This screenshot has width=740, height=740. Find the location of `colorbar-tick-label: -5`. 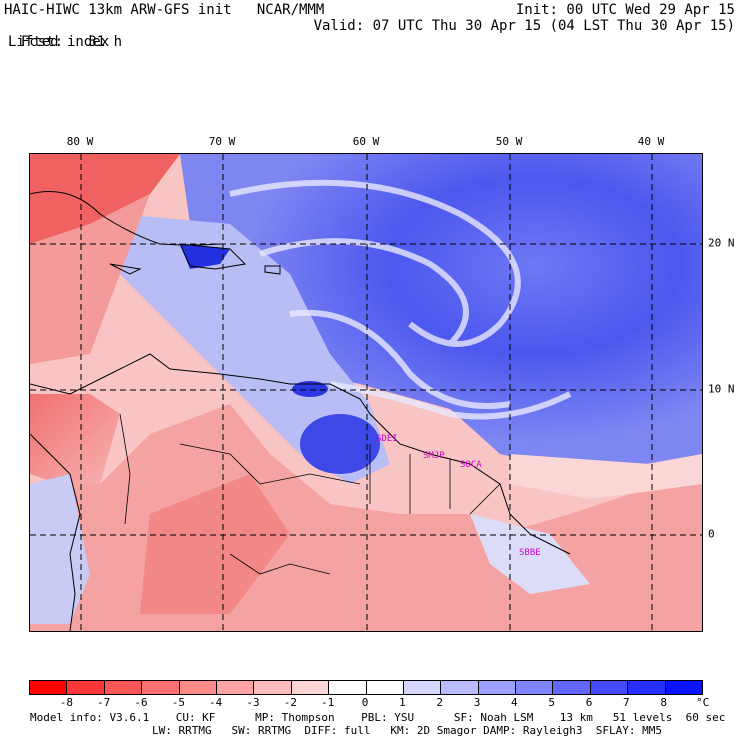

colorbar-tick-label: -5 is located at coordinates (178, 702).